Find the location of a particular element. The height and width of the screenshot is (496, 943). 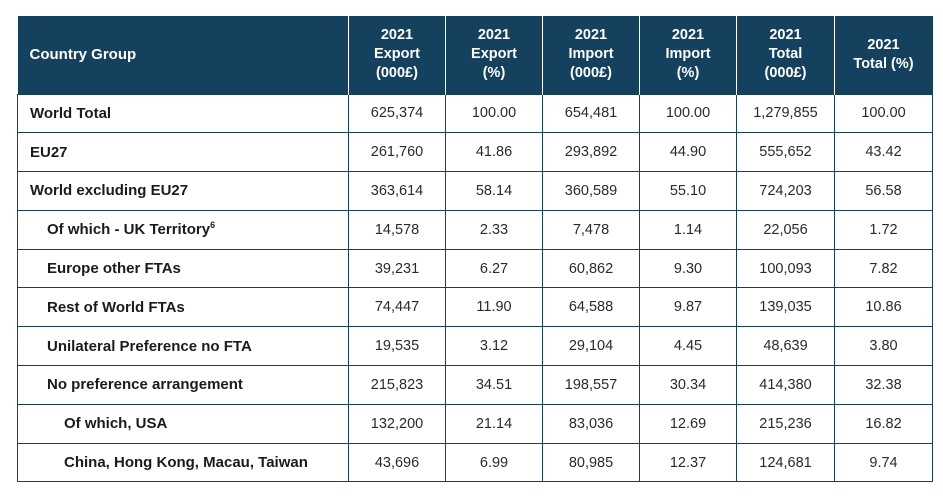

table-cell: 724,203 is located at coordinates (785, 191).